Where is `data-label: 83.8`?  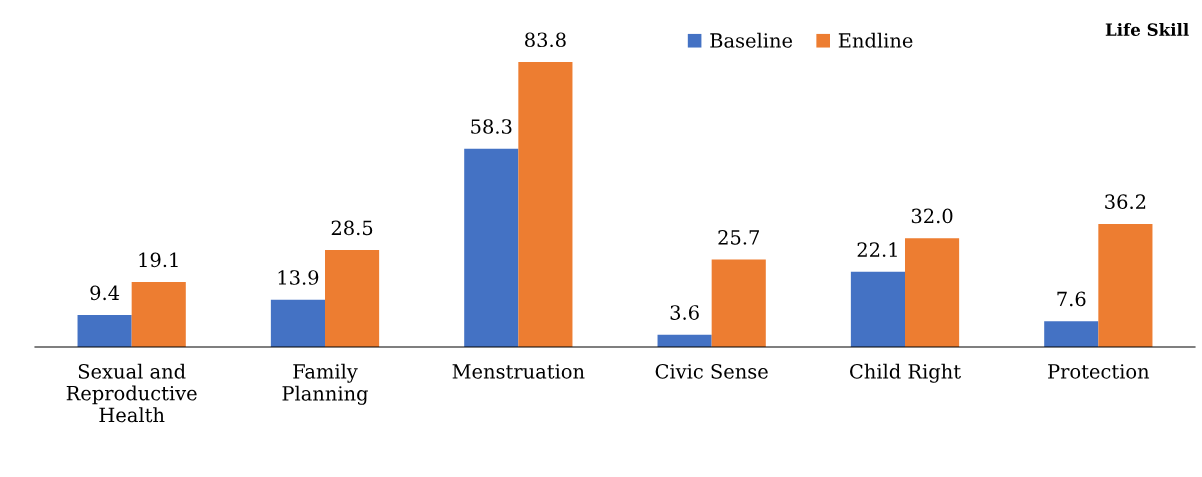
data-label: 83.8 is located at coordinates (545, 40).